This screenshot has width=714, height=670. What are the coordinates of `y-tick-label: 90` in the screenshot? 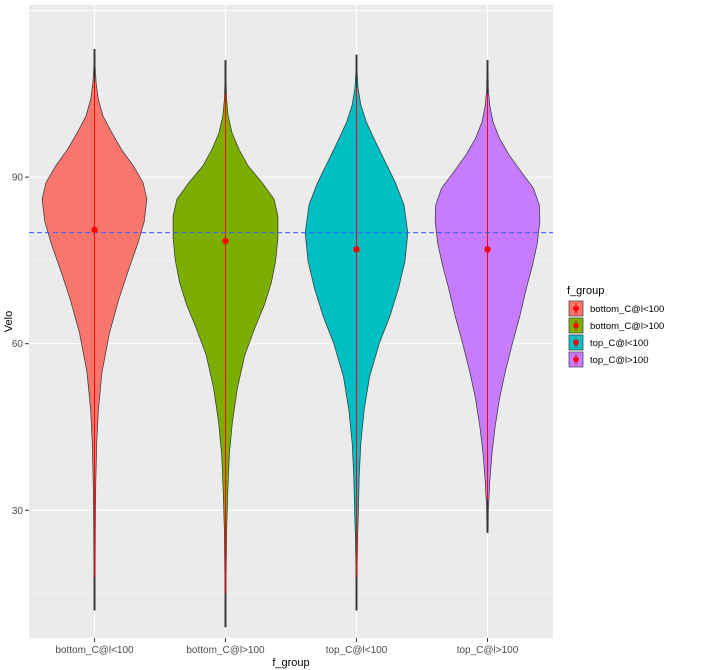 It's located at (18, 178).